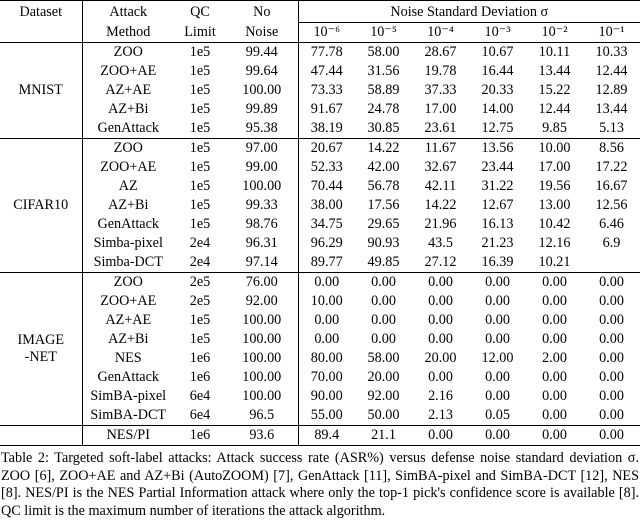 The width and height of the screenshot is (640, 531). What do you see at coordinates (128, 396) in the screenshot?
I see `table-cell: SimBA-pixel` at bounding box center [128, 396].